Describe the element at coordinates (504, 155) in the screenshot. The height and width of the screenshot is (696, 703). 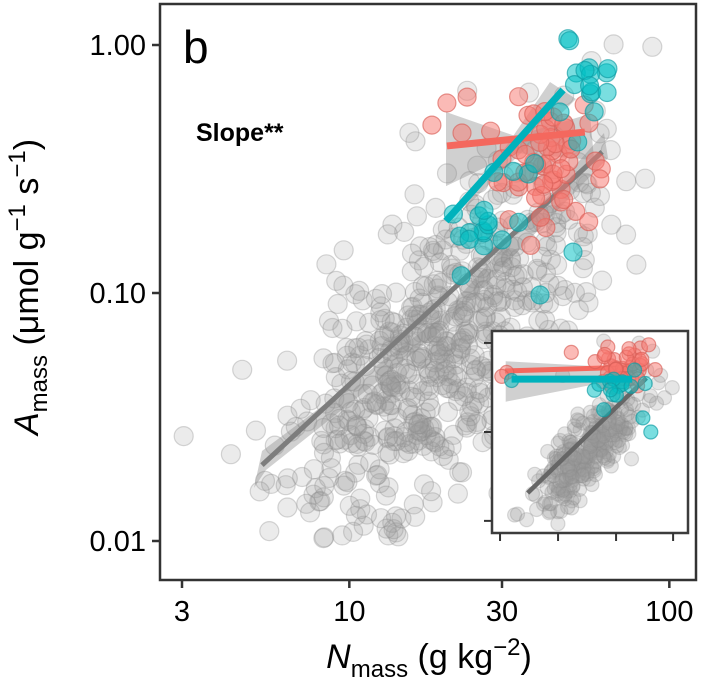
I see `regression-line-teal` at that location.